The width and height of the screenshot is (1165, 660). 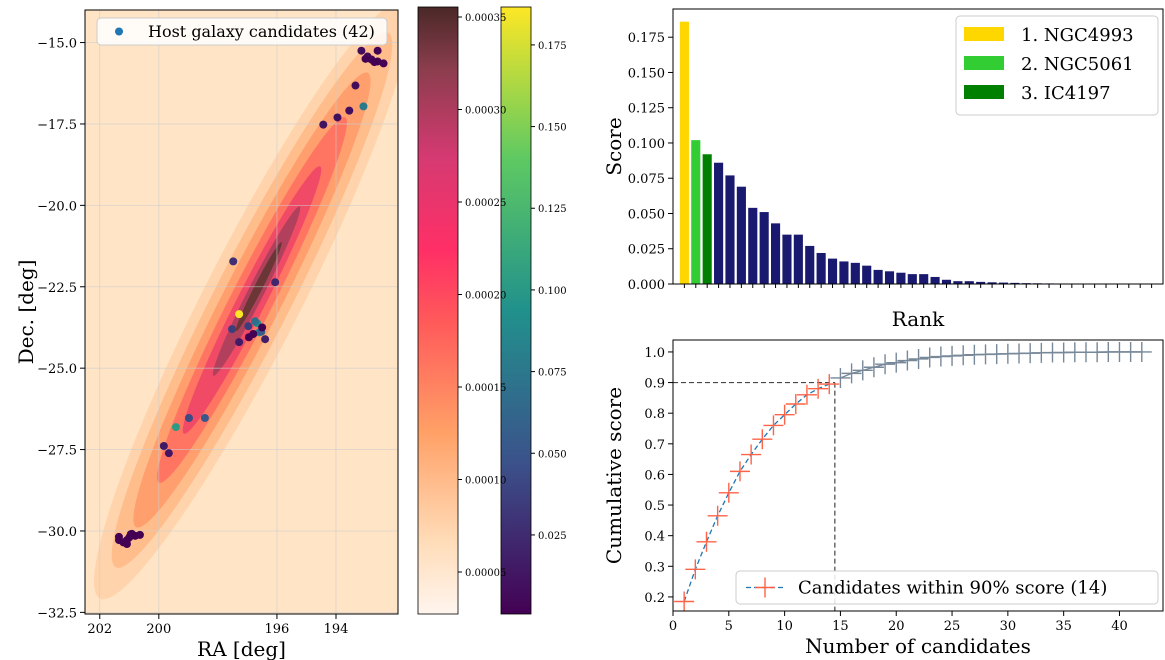 What do you see at coordinates (646, 73) in the screenshot?
I see `y-tick-label: 0.150` at bounding box center [646, 73].